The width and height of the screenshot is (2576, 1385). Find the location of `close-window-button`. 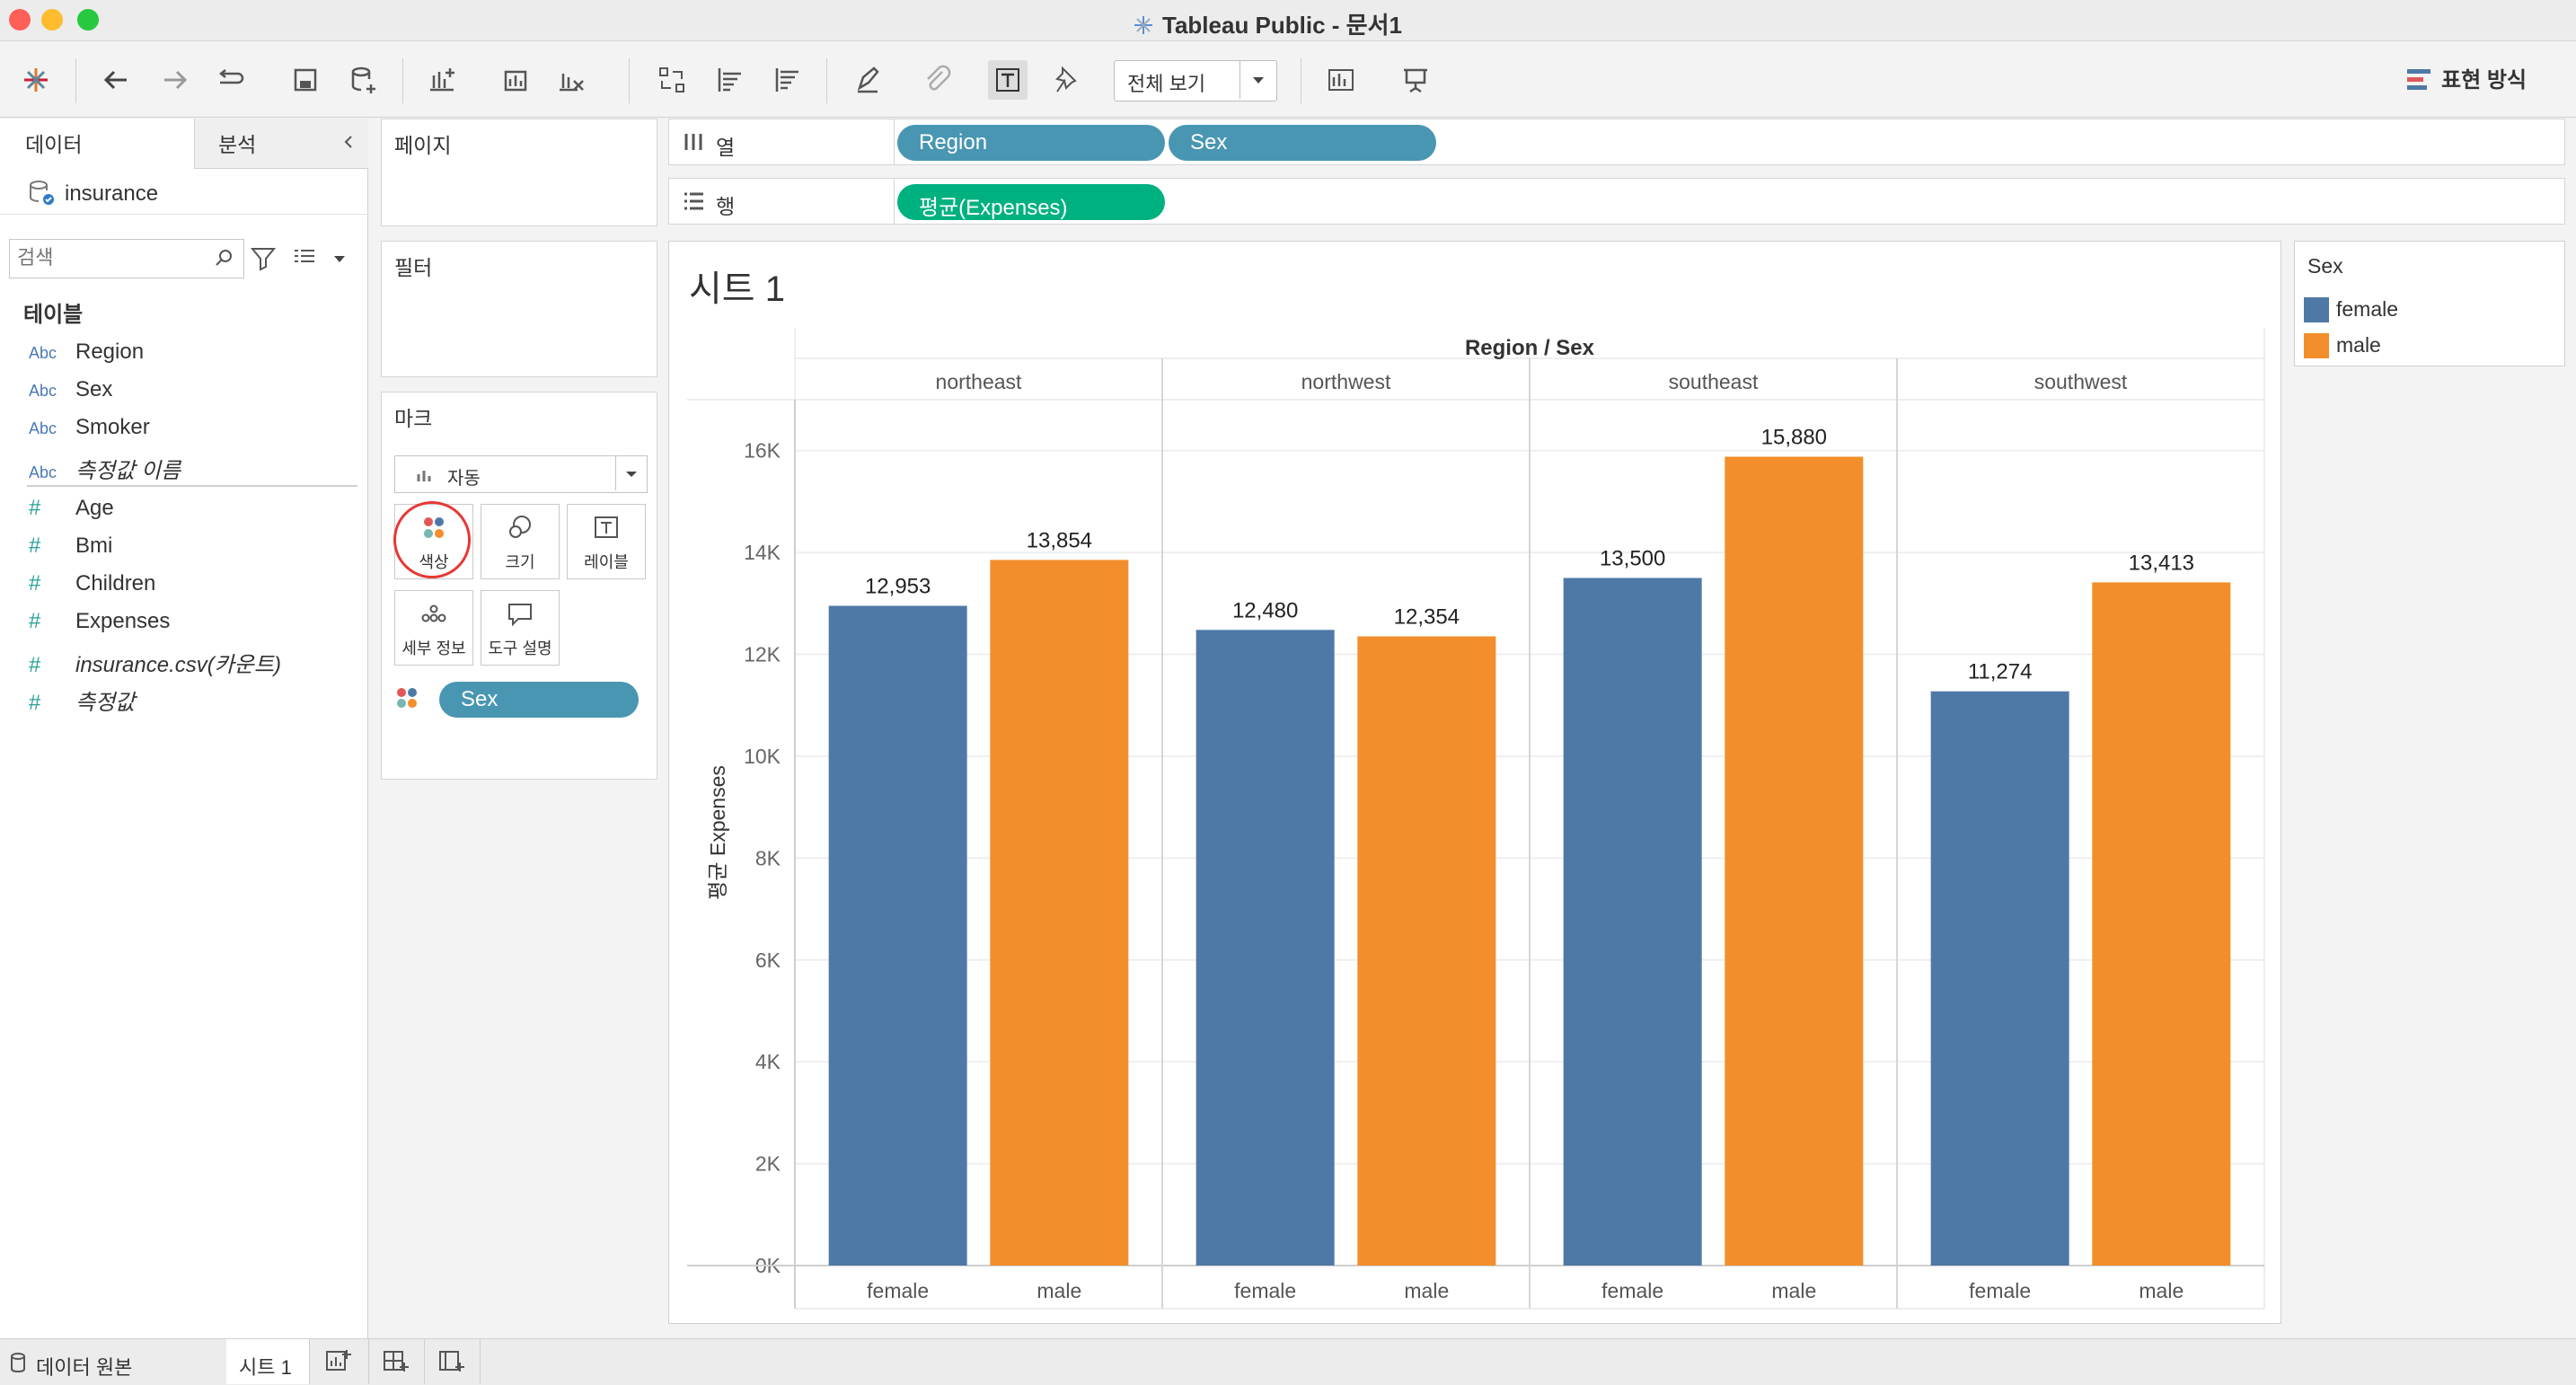

close-window-button is located at coordinates (20, 20).